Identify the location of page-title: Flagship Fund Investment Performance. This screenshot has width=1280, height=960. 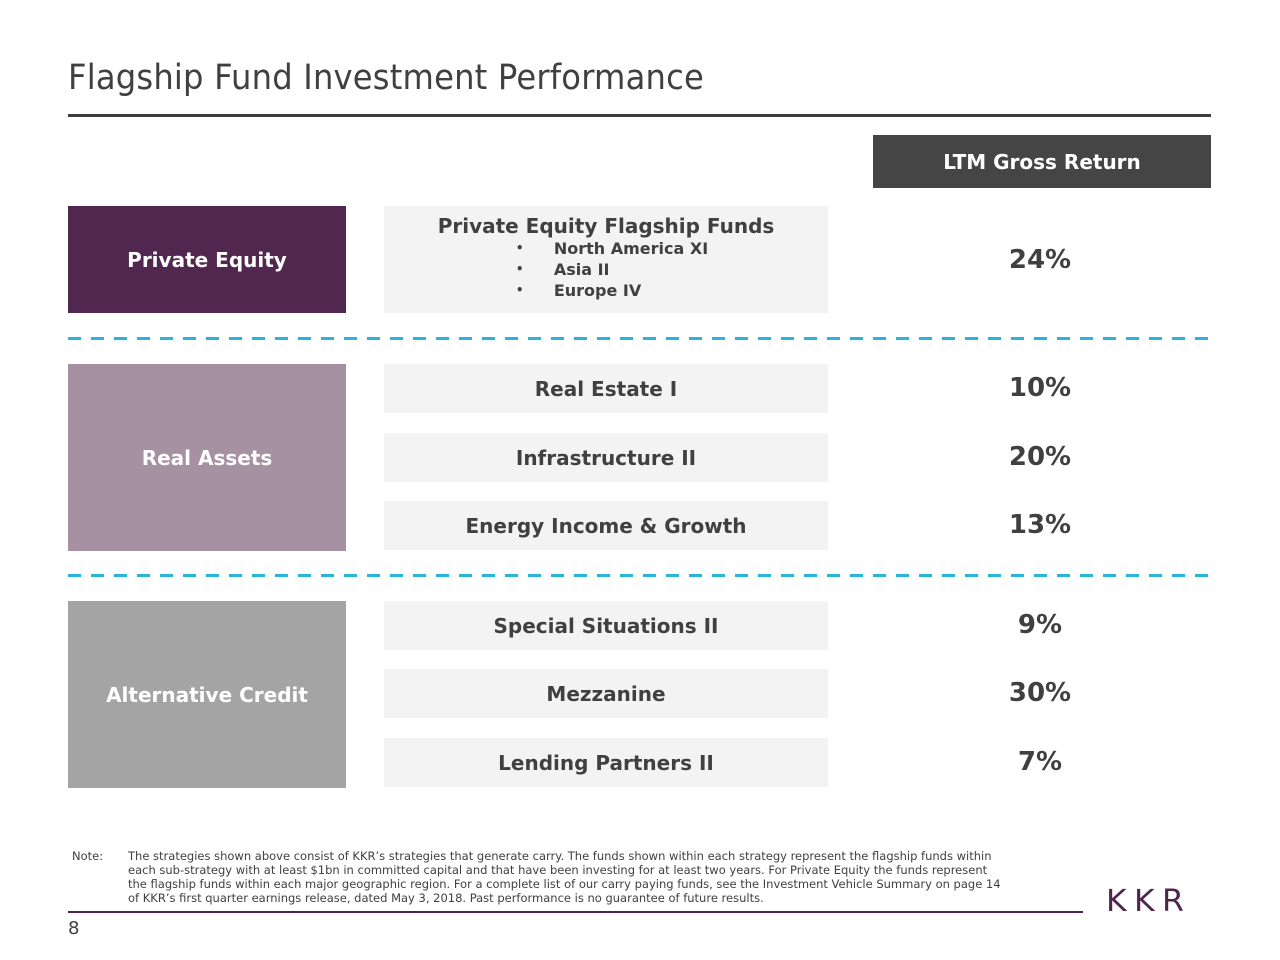
(386, 78).